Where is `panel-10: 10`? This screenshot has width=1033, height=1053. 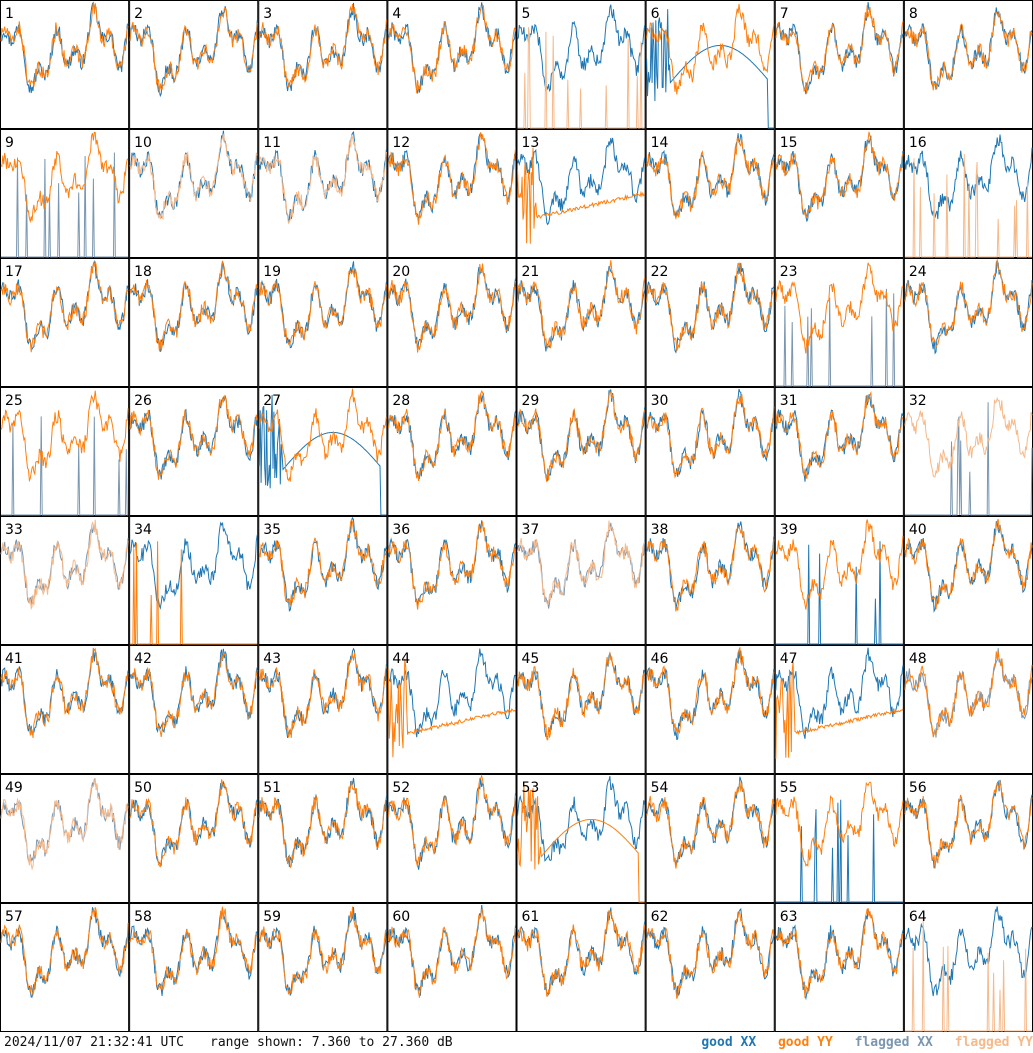
panel-10: 10 is located at coordinates (194, 193).